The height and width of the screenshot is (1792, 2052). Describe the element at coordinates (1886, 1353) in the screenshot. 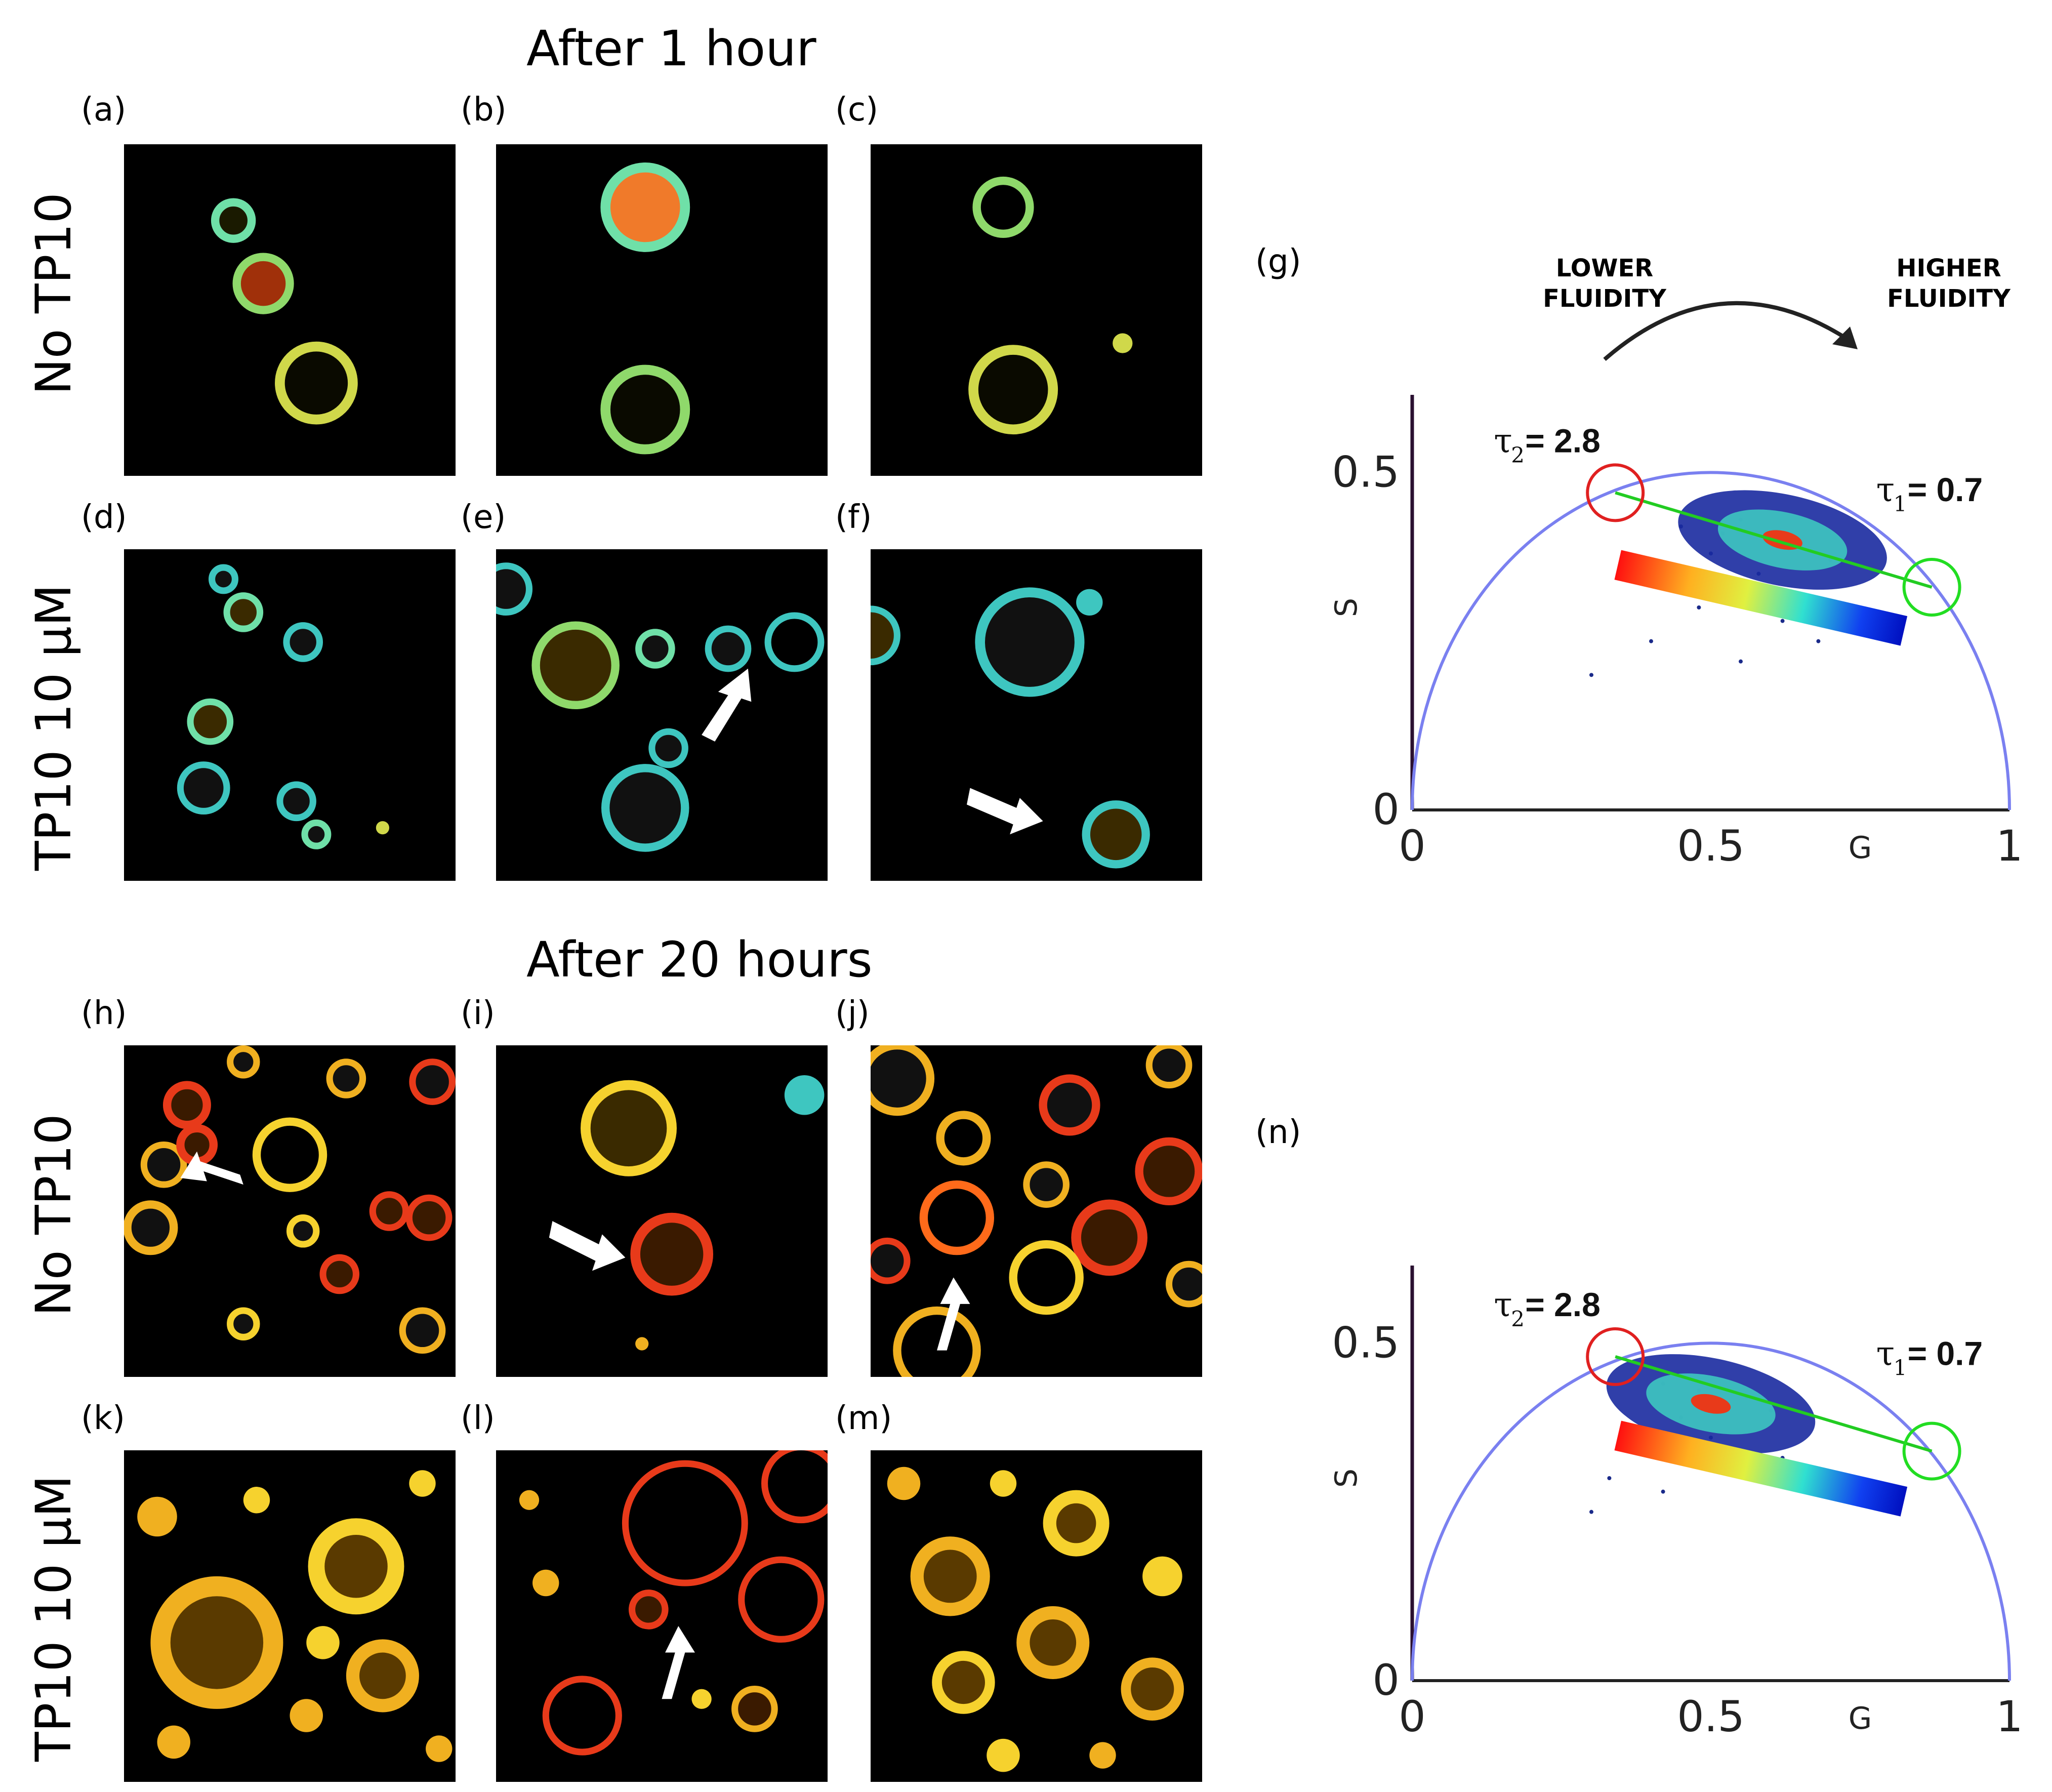

I see `phasor-1-tau1-symbol: τ` at that location.